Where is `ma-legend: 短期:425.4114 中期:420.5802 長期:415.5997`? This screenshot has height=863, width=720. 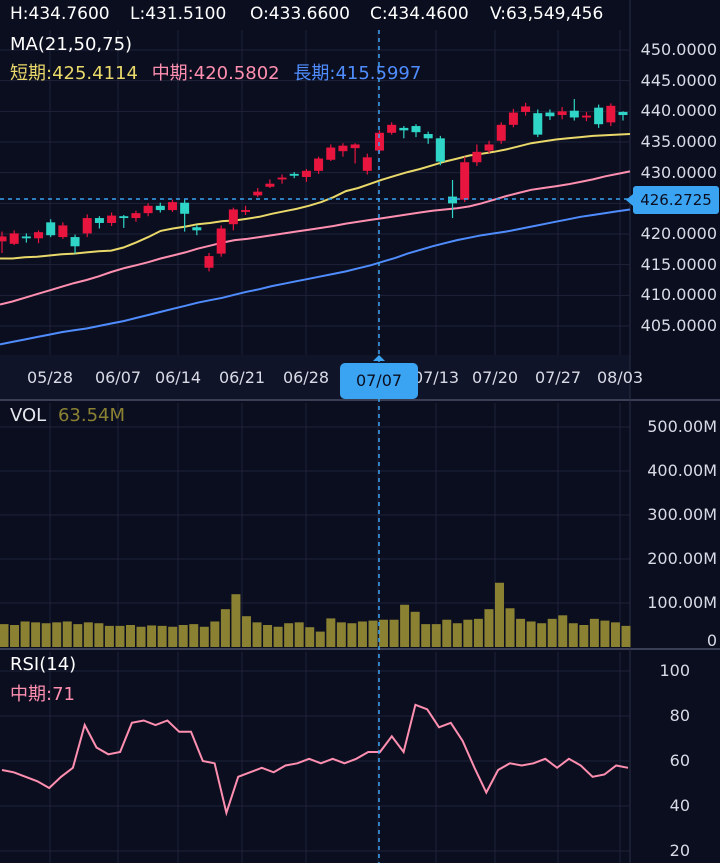
ma-legend: 短期:425.4114 中期:420.5802 長期:415.5997 is located at coordinates (219, 72).